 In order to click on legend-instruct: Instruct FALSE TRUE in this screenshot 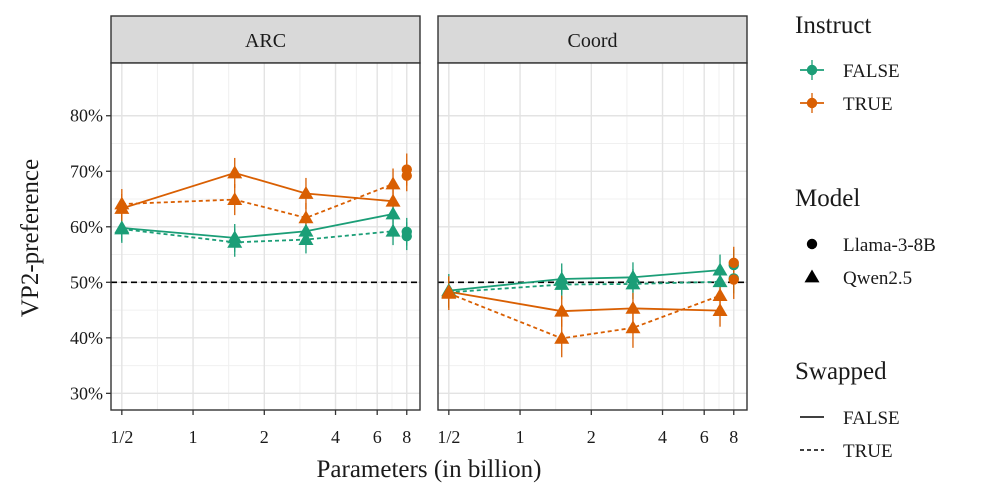, I will do `click(847, 63)`.